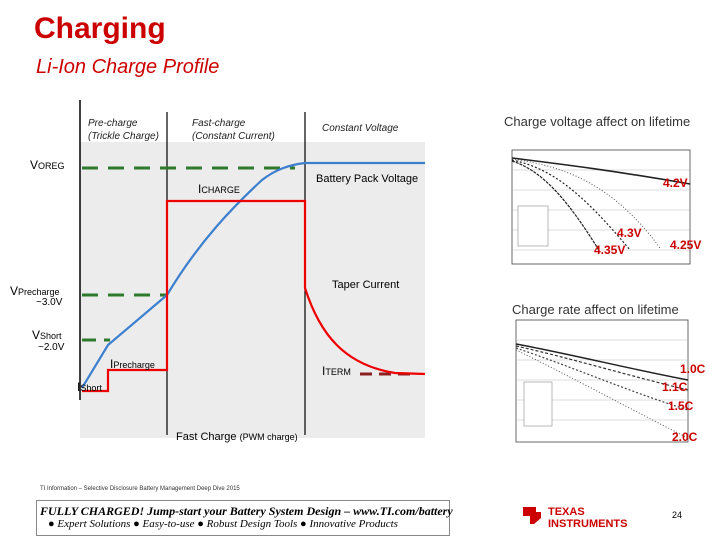 The height and width of the screenshot is (540, 720). What do you see at coordinates (677, 515) in the screenshot?
I see `page-number: 24` at bounding box center [677, 515].